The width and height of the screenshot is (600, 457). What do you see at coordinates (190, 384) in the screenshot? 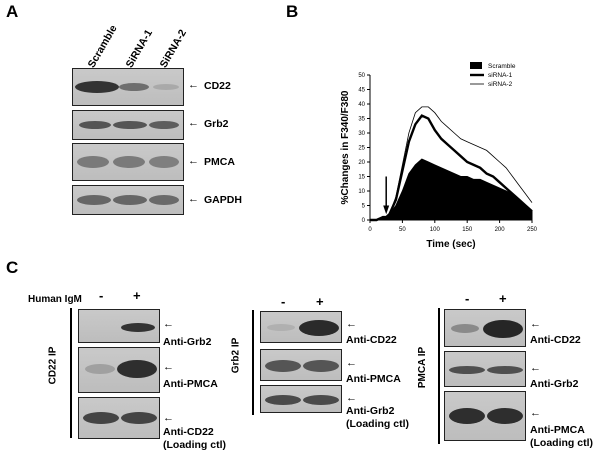
I see `g1-label-2: Anti-PMCA` at bounding box center [190, 384].